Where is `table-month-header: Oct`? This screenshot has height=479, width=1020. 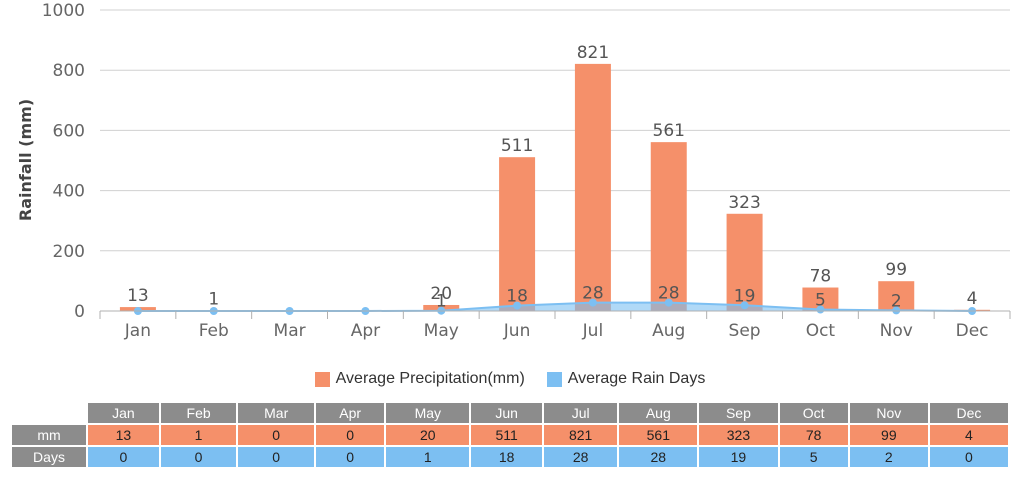
table-month-header: Oct is located at coordinates (813, 413).